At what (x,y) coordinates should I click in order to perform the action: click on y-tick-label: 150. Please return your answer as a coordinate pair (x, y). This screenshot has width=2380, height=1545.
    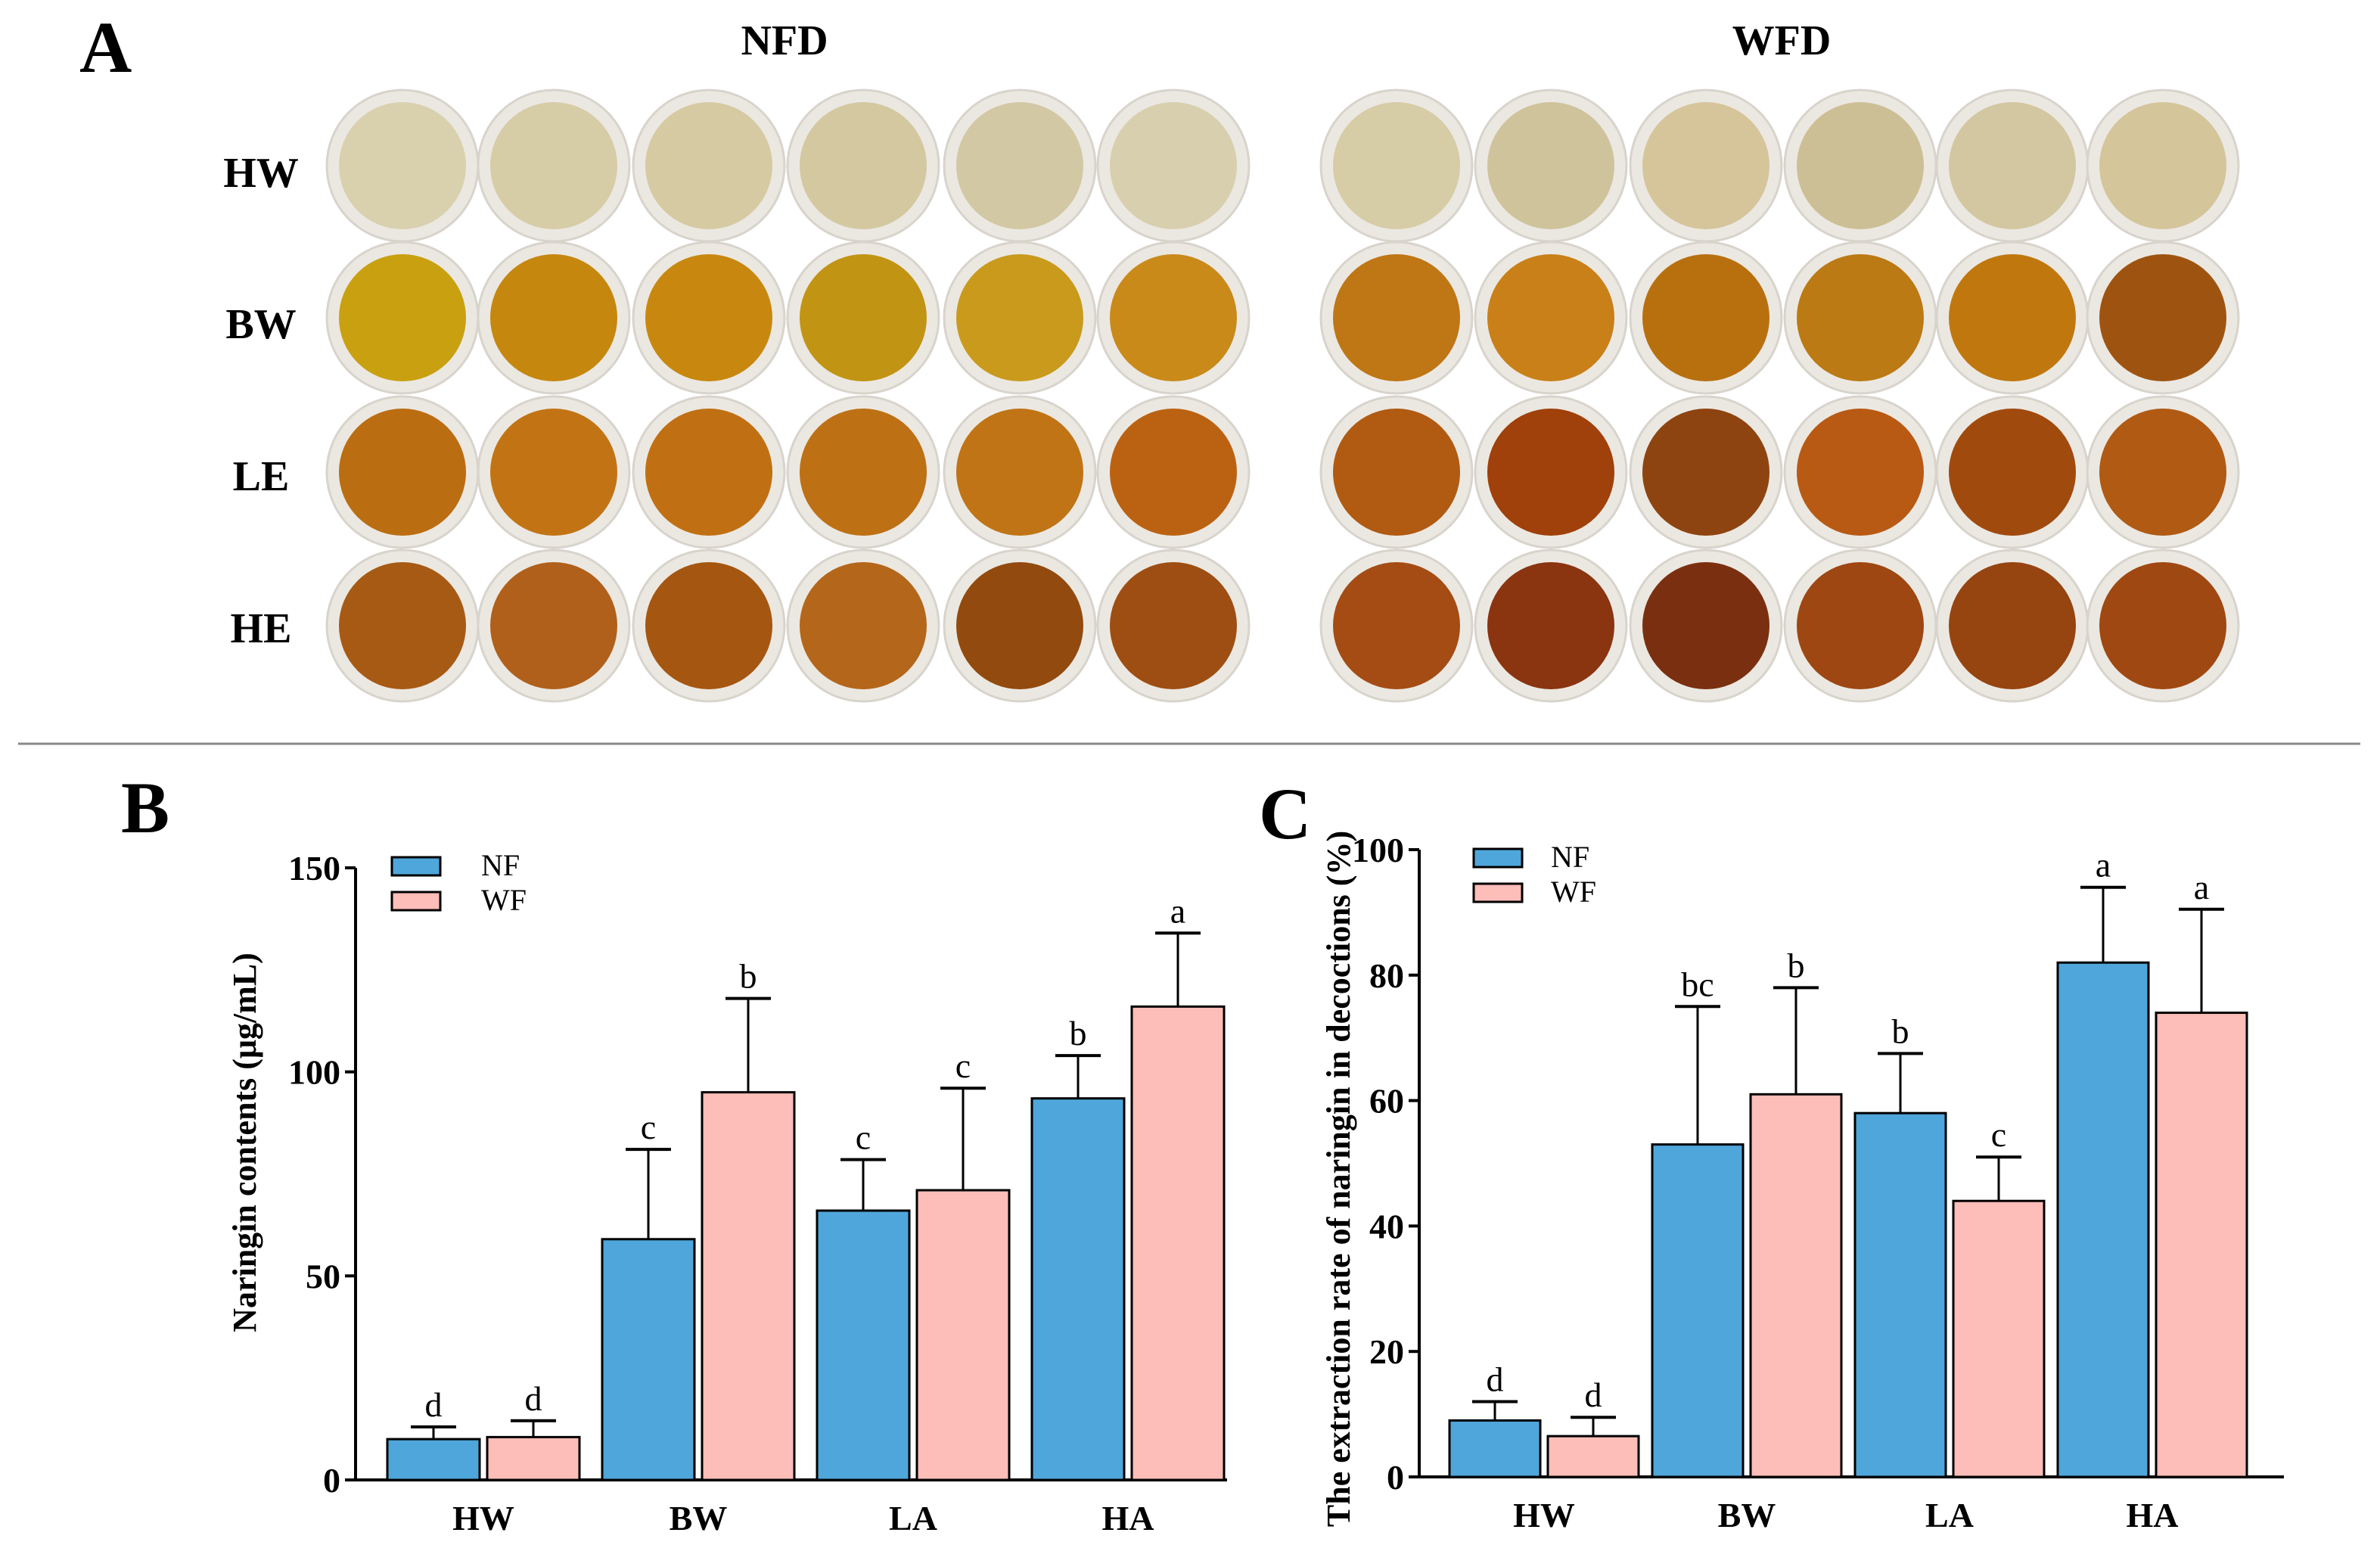
    Looking at the image, I should click on (314, 868).